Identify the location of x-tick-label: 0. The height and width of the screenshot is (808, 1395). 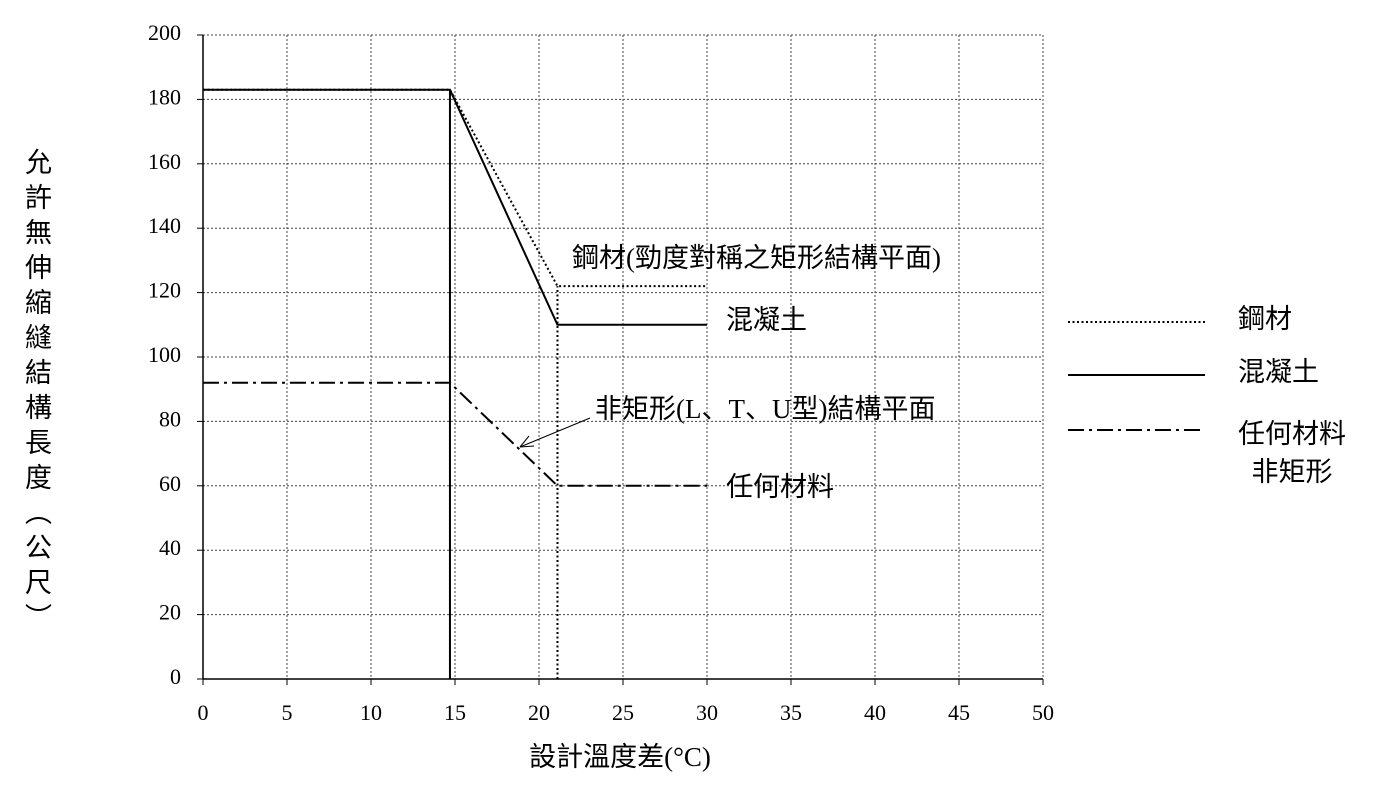
(203, 712).